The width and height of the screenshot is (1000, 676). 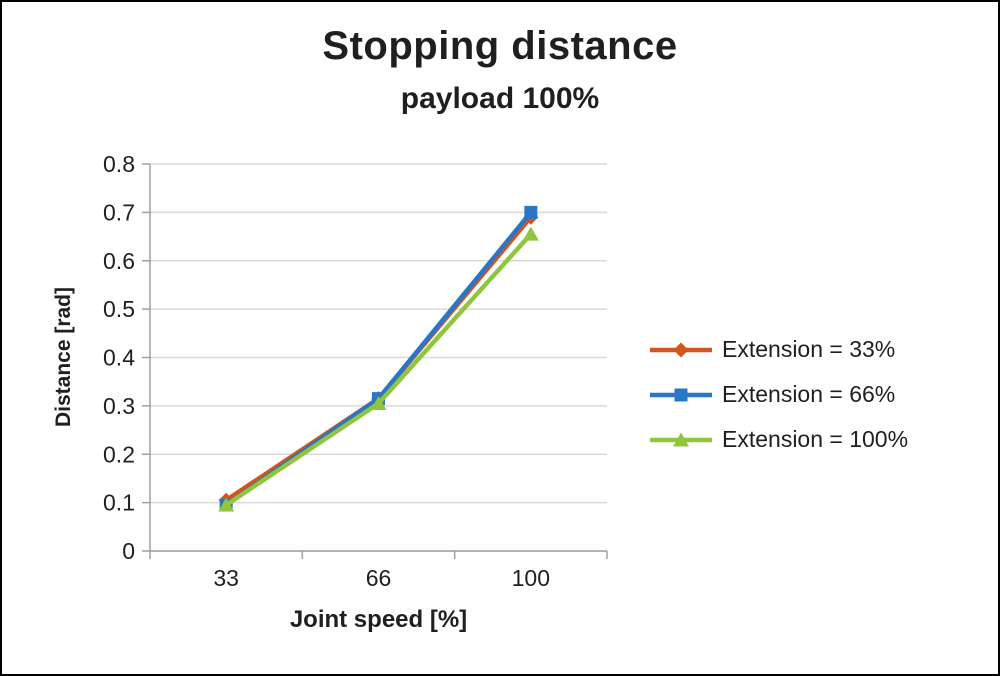 I want to click on svg-text: 0.4, so click(x=119, y=358).